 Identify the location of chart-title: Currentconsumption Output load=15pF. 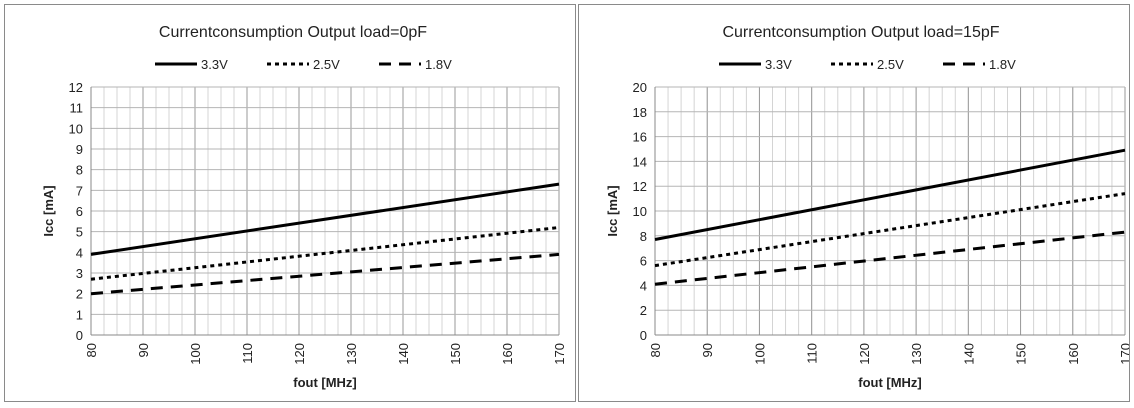
(860, 32).